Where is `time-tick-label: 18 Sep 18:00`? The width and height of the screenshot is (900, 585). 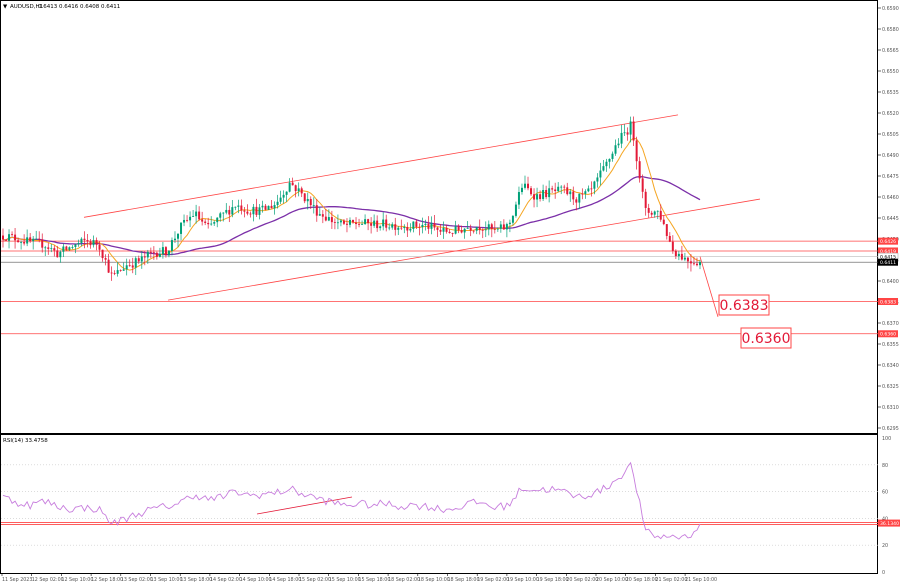 time-tick-label: 18 Sep 18:00 is located at coordinates (464, 580).